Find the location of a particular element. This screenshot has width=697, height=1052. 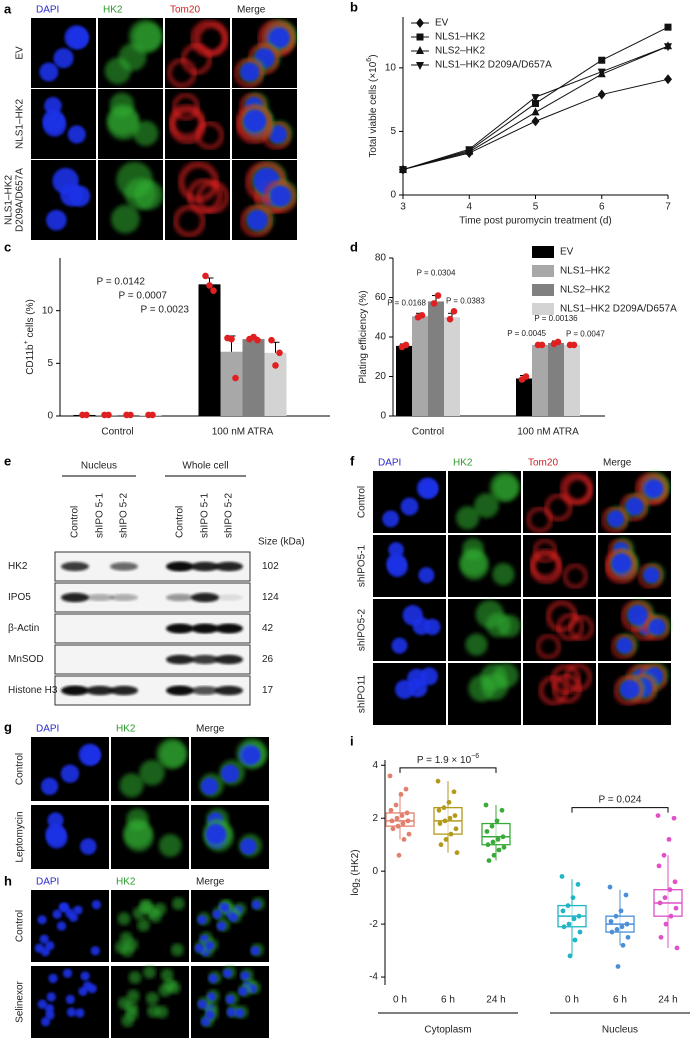

legend-label: NLS2–HK2 is located at coordinates (460, 51).